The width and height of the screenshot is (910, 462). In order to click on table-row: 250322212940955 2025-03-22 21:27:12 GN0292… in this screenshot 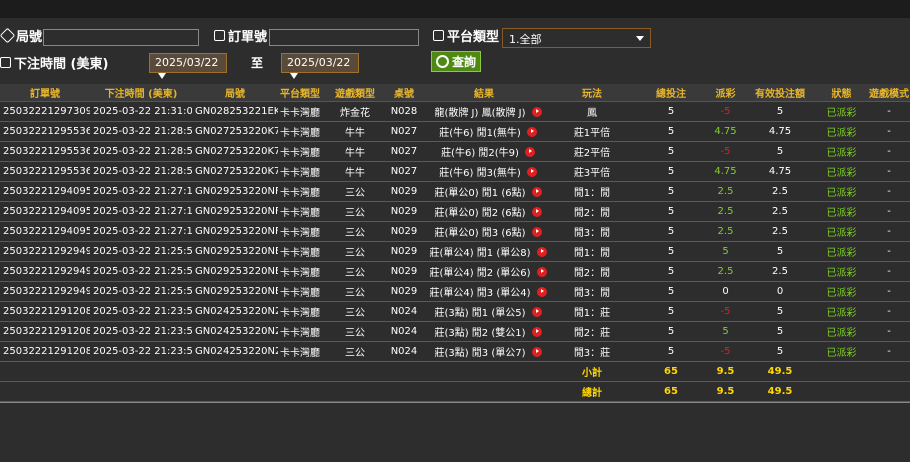, I will do `click(455, 211)`.